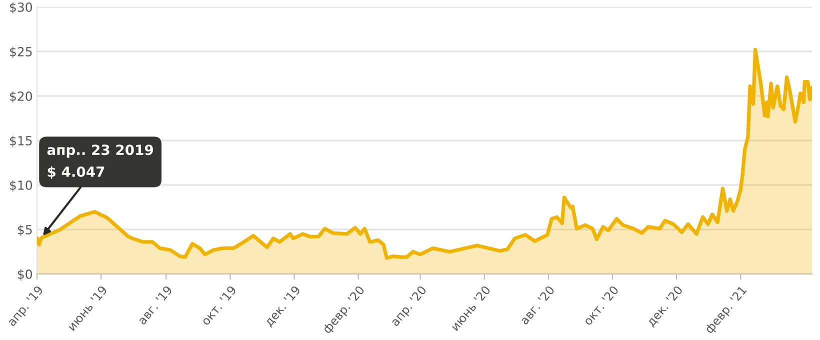  Describe the element at coordinates (21, 8) in the screenshot. I see `y-tick-label: $30` at that location.